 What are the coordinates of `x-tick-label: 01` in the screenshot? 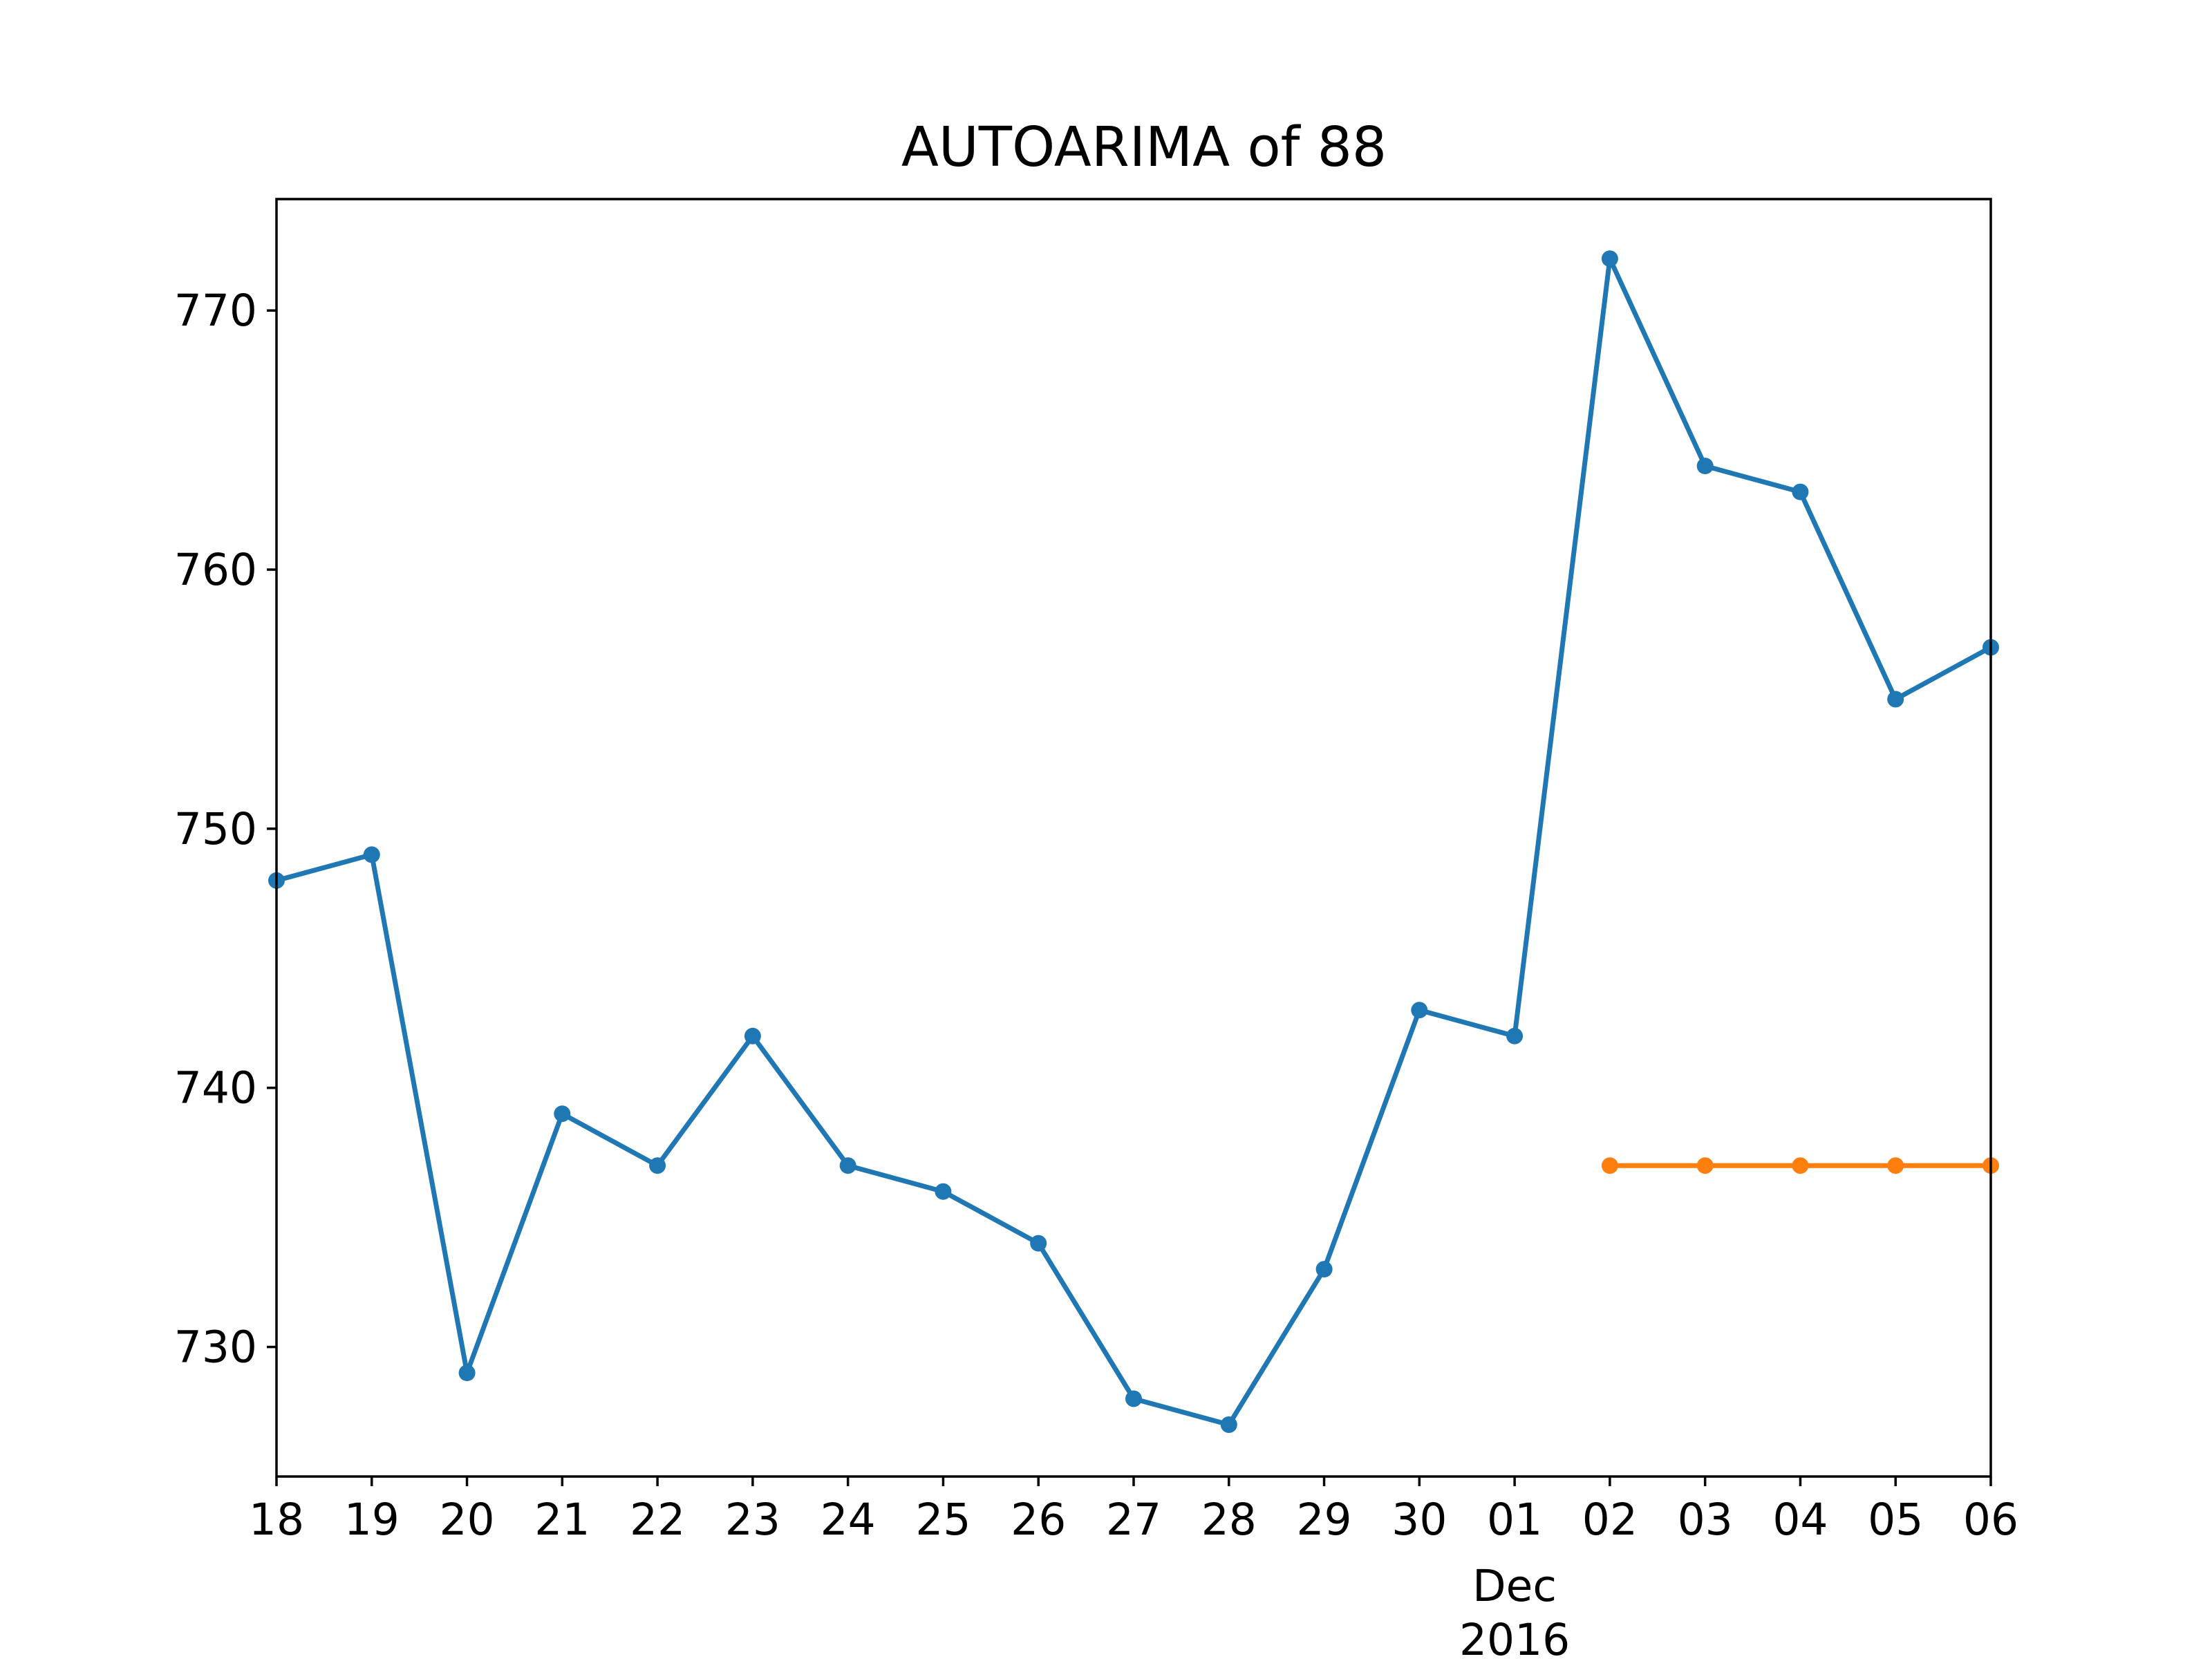 It's located at (1515, 1520).